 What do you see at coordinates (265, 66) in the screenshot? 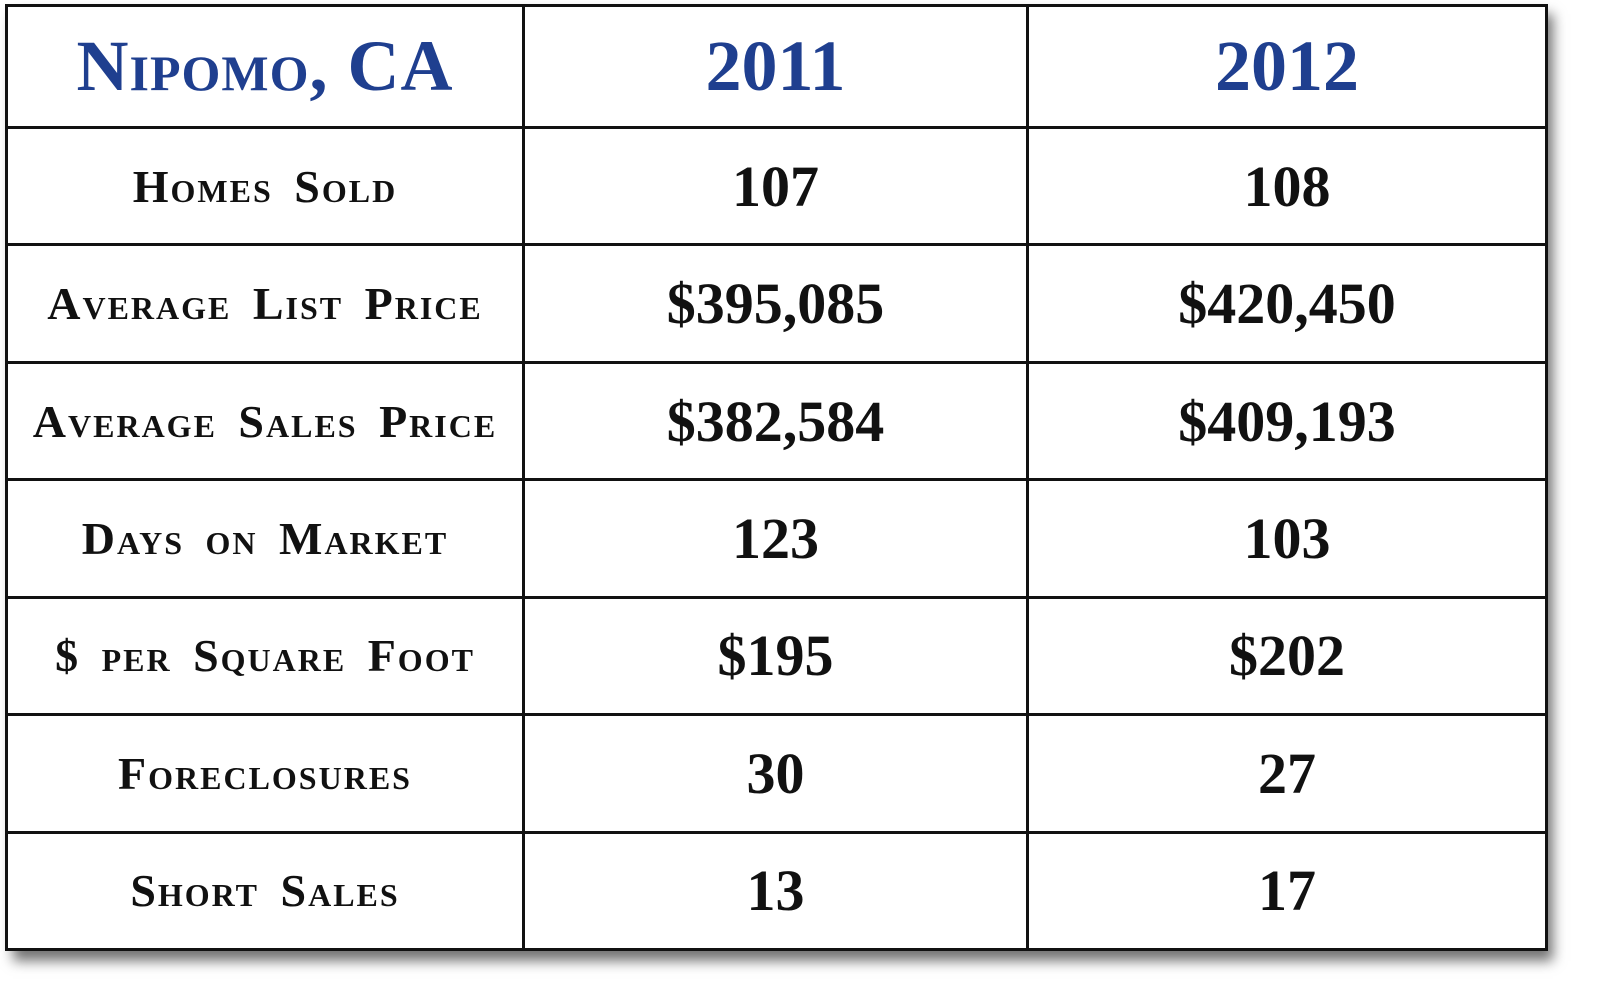
I see `table-title: Nipomo, CA` at bounding box center [265, 66].